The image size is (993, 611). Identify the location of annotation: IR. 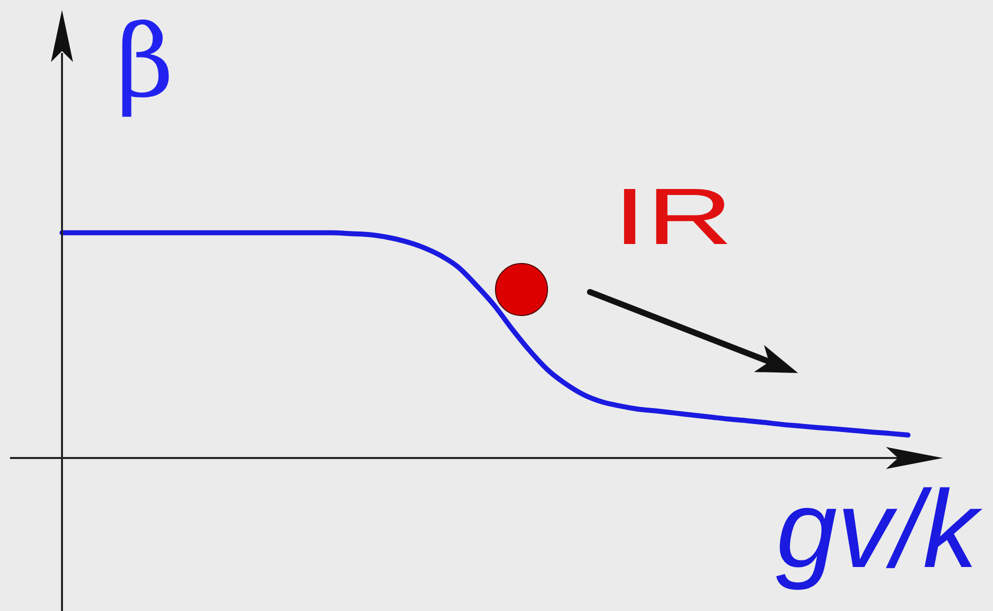
(673, 216).